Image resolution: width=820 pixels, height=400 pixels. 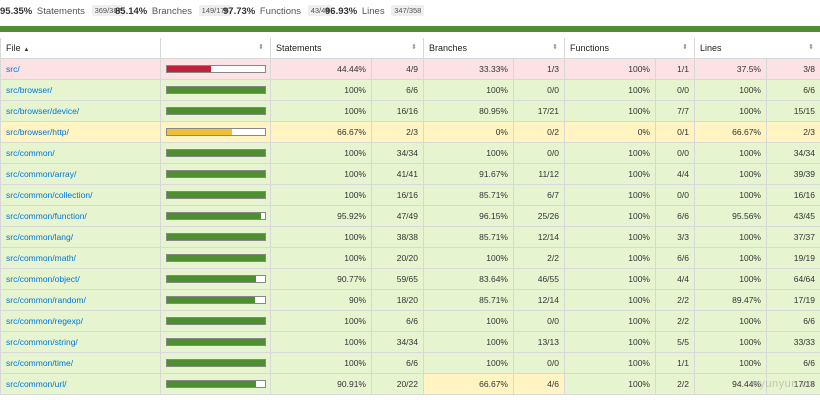 What do you see at coordinates (590, 48) in the screenshot?
I see `header-functions-label: Functions` at bounding box center [590, 48].